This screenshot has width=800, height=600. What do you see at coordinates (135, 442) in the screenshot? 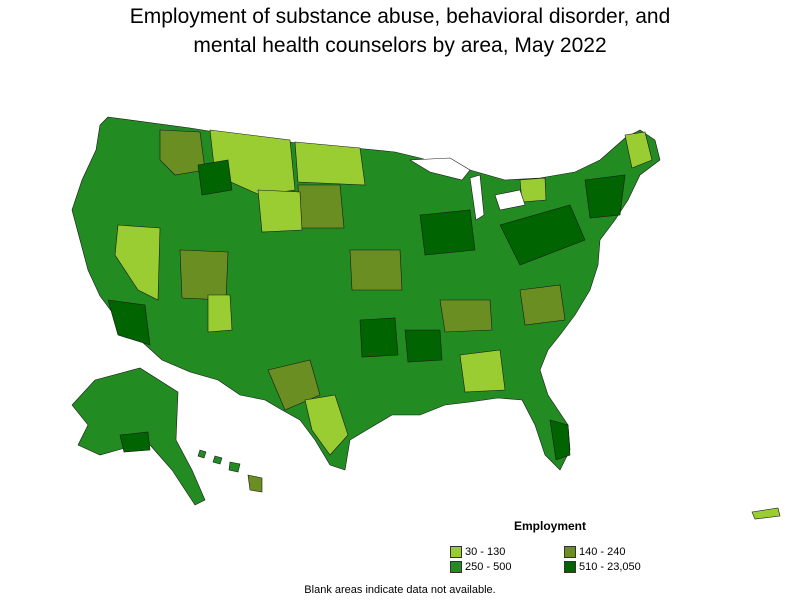
I see `alaska-dark-area` at bounding box center [135, 442].